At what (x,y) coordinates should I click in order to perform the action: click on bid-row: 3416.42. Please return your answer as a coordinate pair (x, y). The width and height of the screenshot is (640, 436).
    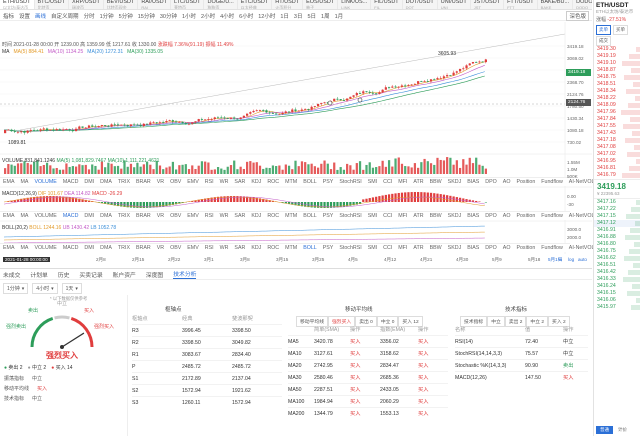
    Looking at the image, I should click on (617, 272).